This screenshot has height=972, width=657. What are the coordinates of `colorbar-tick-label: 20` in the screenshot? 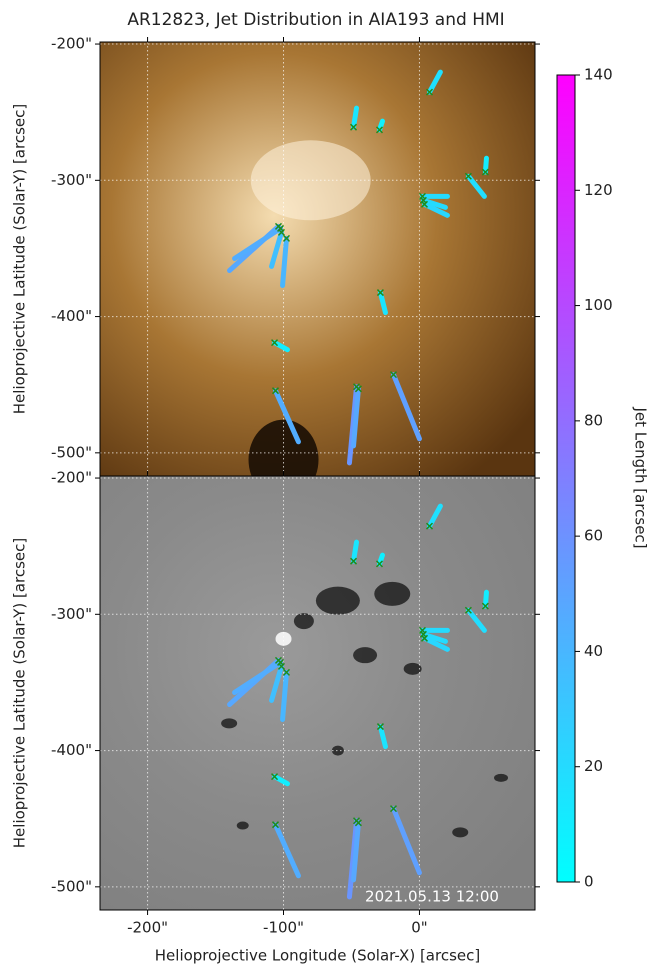 It's located at (593, 766).